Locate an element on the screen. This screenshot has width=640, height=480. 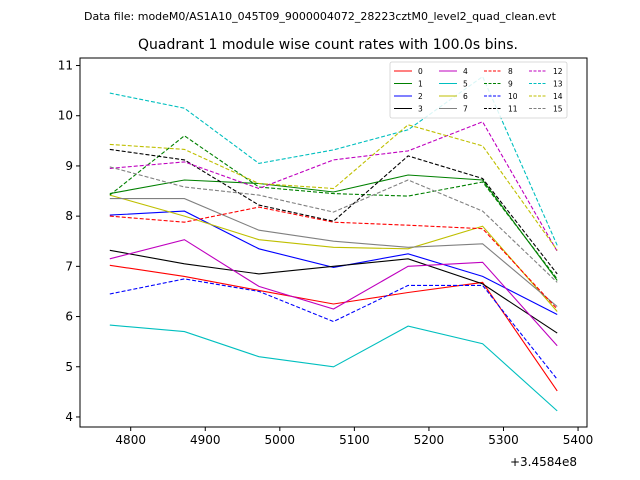
x-tick-label: 5200 is located at coordinates (429, 440).